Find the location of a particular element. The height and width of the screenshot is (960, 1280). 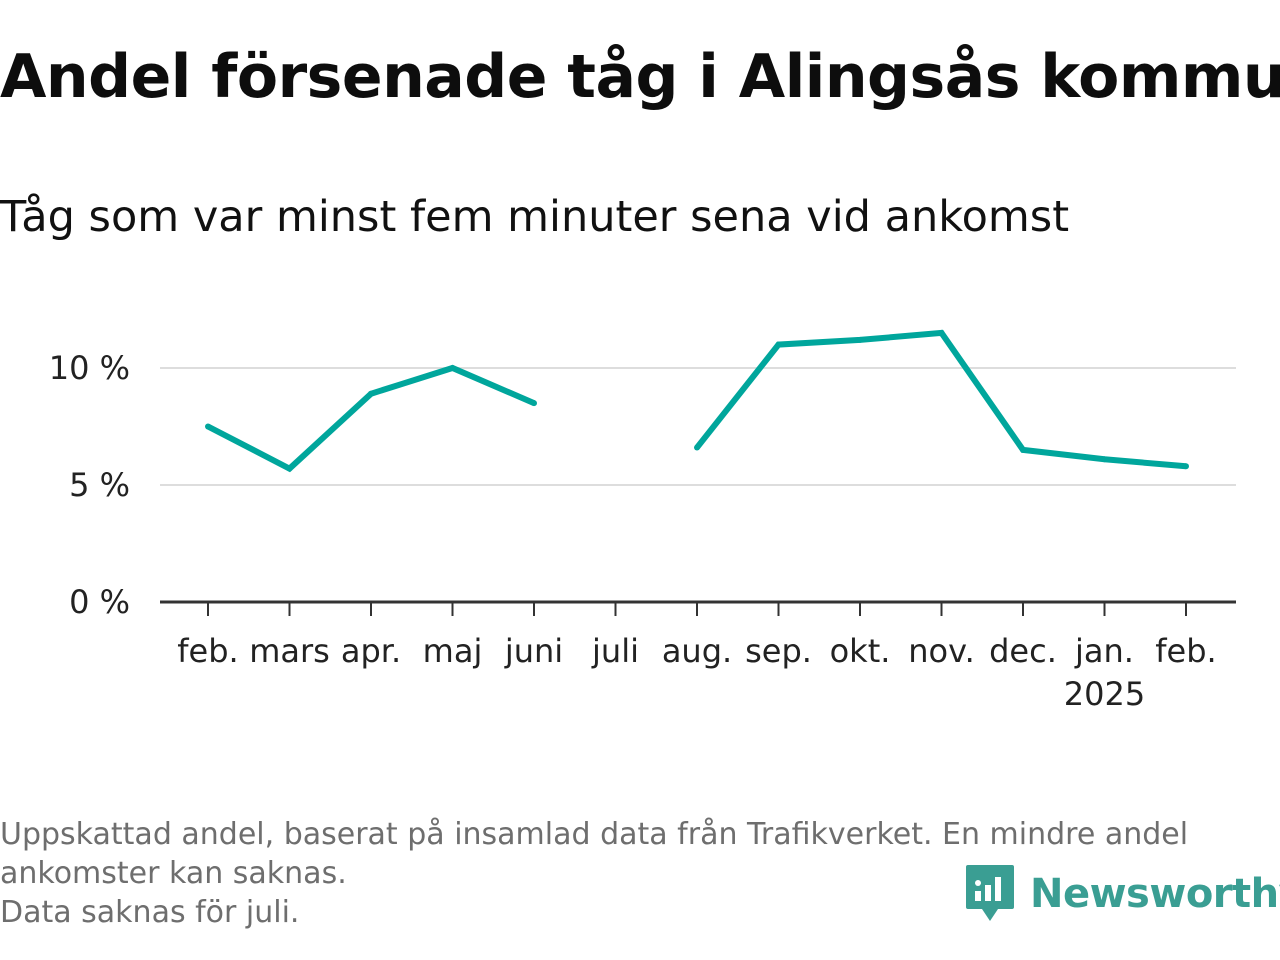

x-tick-label: juli is located at coordinates (615, 651).